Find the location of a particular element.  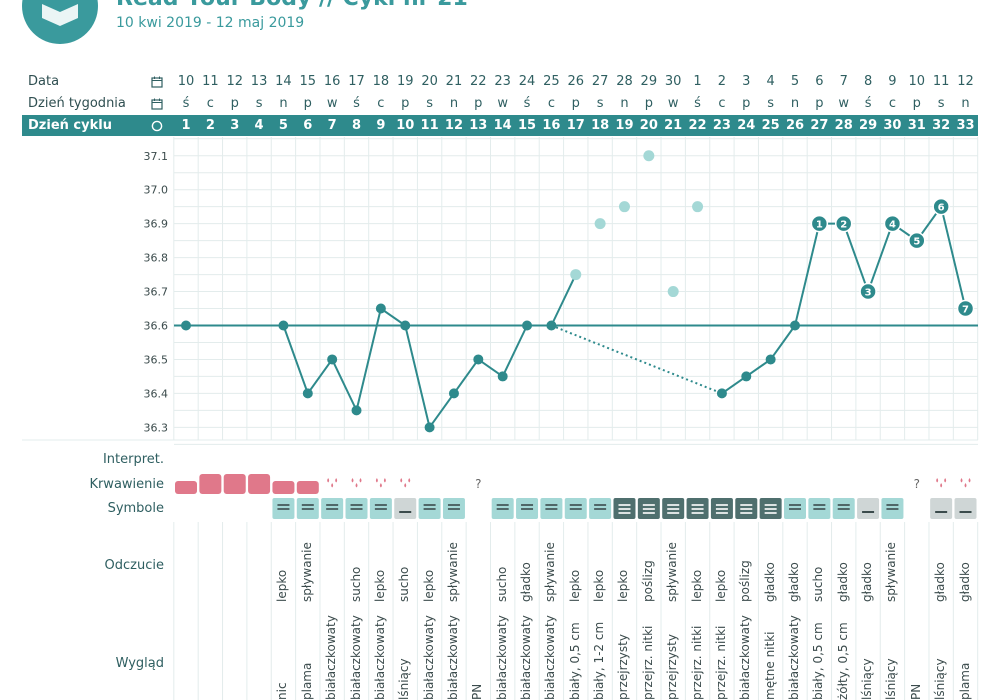

postovulatory-label: 2 is located at coordinates (843, 225).